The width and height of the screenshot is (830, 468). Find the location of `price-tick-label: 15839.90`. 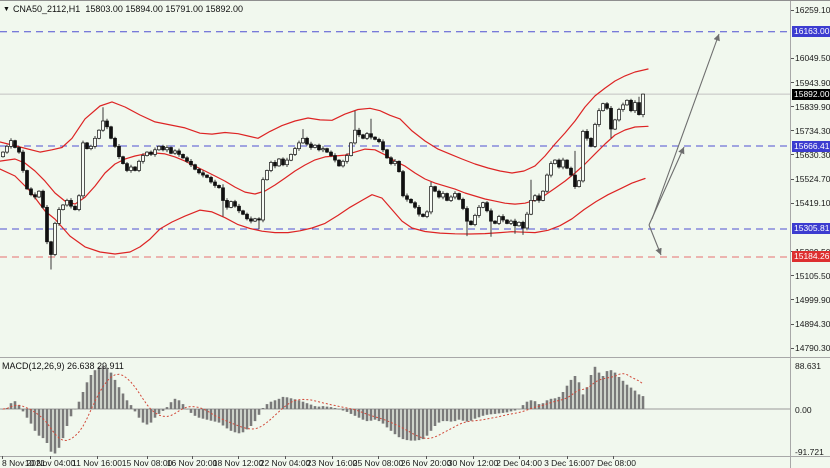

price-tick-label: 15839.90 is located at coordinates (812, 107).